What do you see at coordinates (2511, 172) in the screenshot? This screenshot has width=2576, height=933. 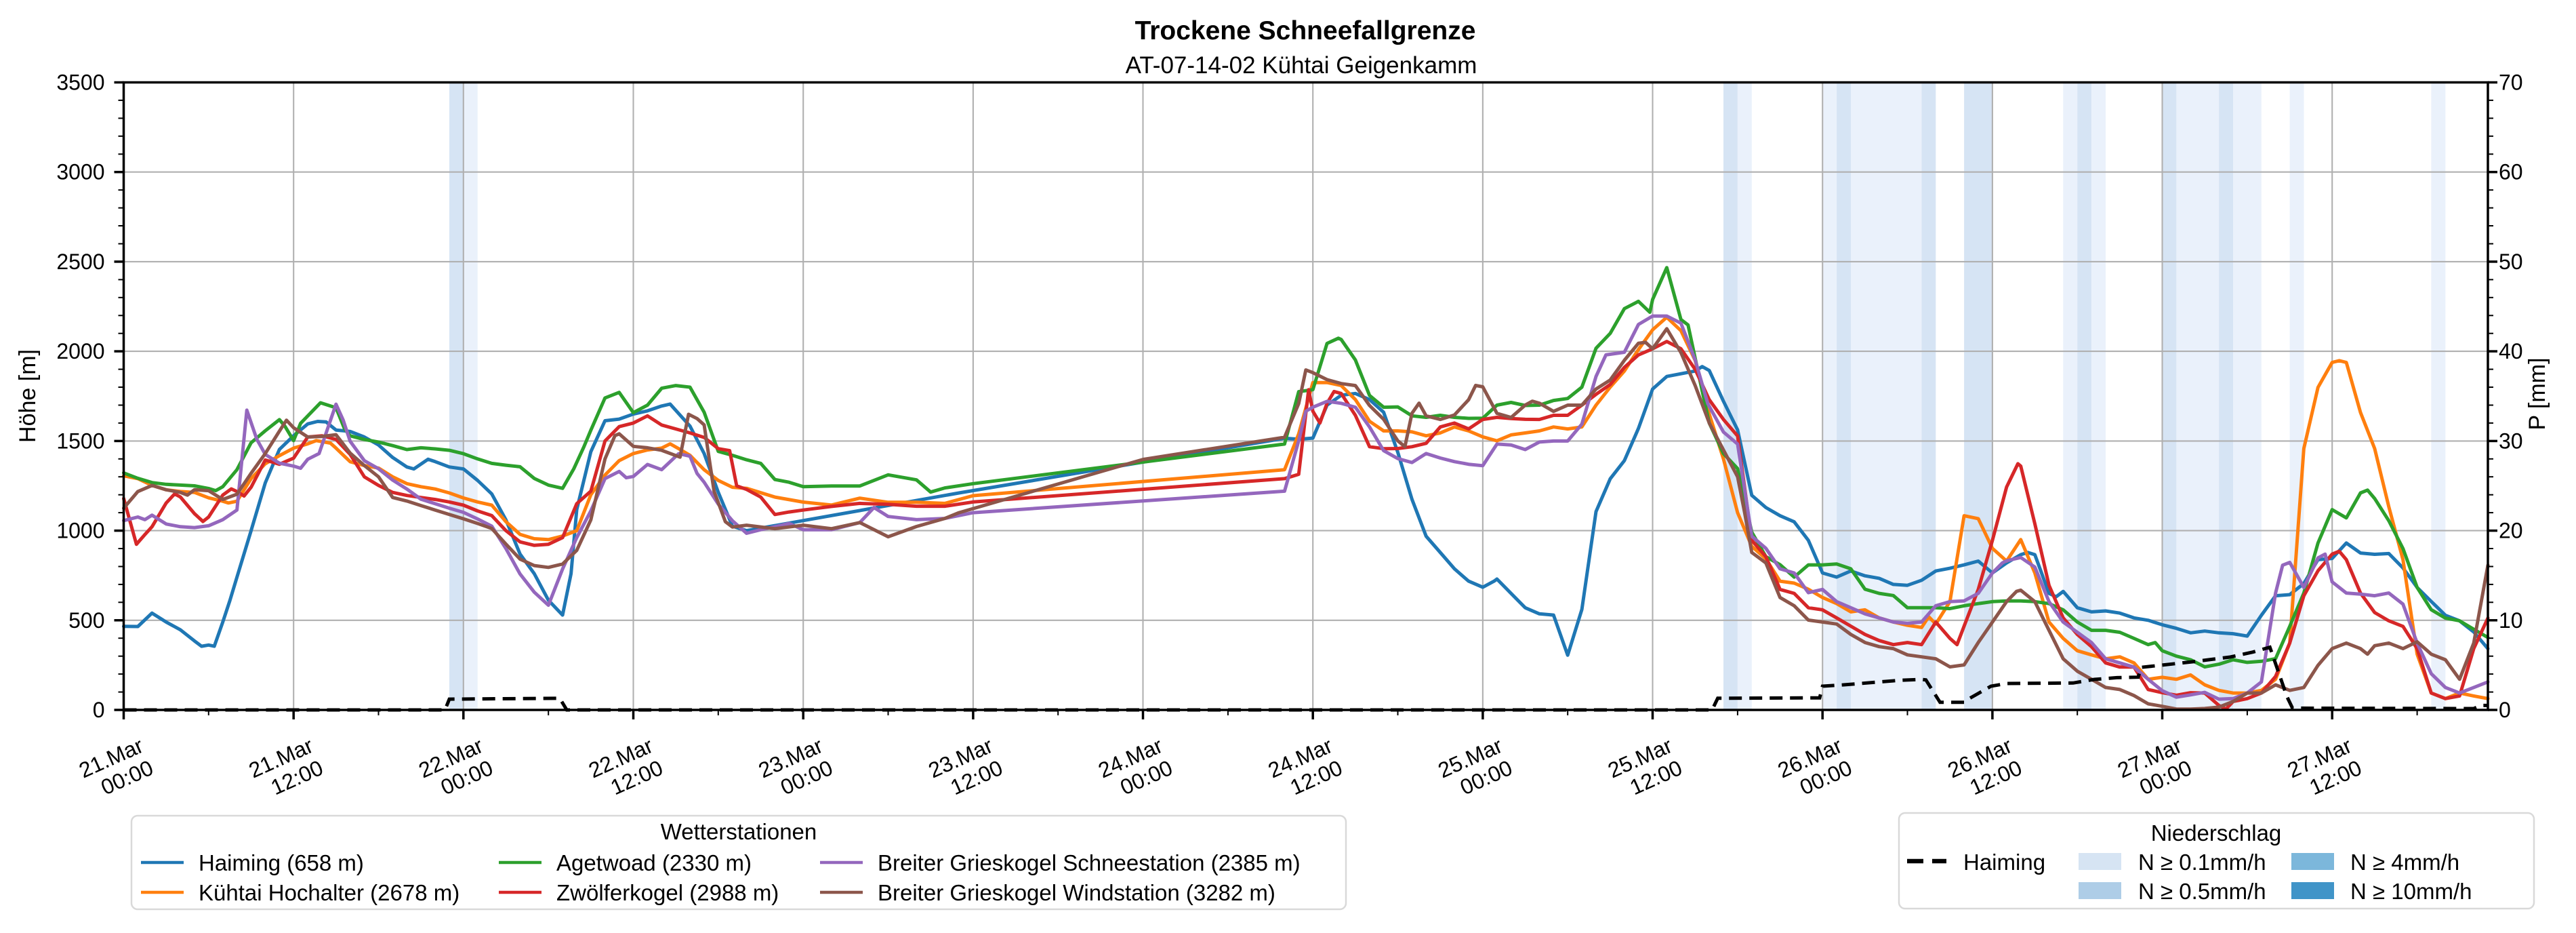 I see `svg-text: 60` at bounding box center [2511, 172].